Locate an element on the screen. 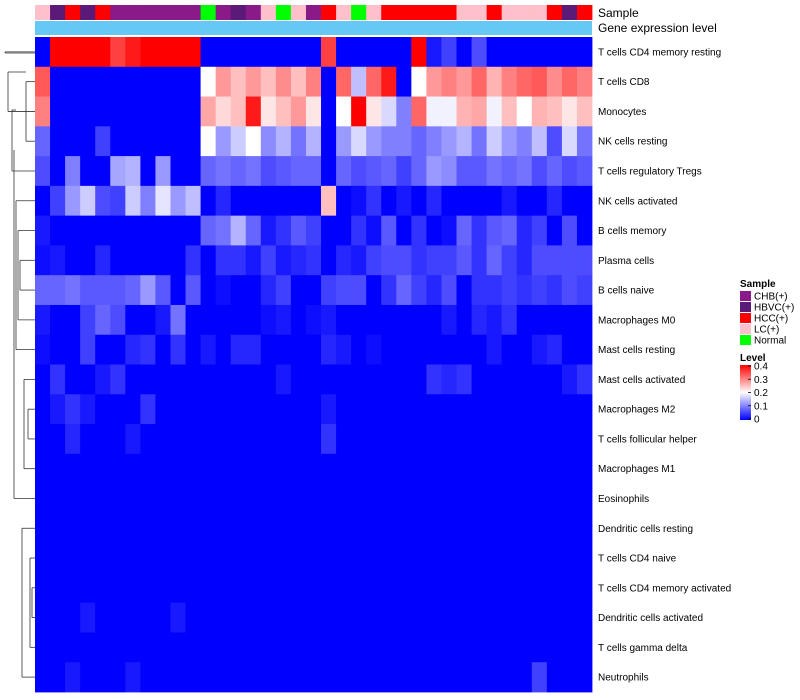 Image resolution: width=800 pixels, height=700 pixels. level-legend-tick-label: 0.2 is located at coordinates (761, 393).